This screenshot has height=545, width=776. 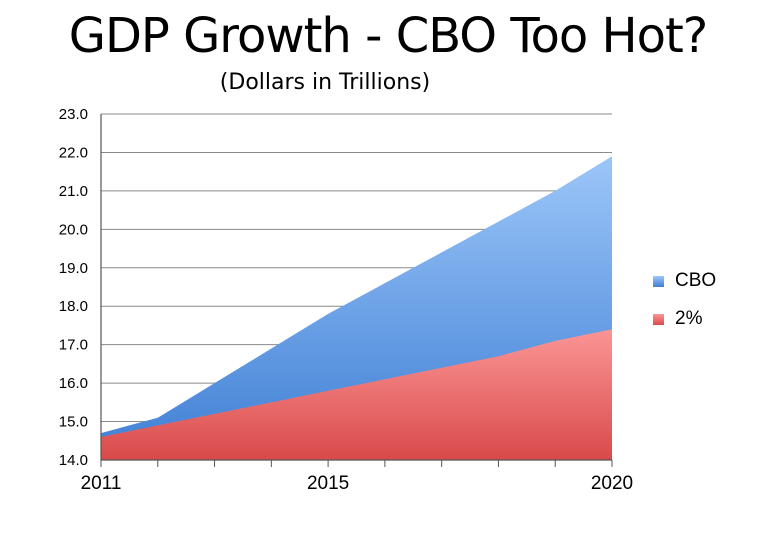 What do you see at coordinates (101, 483) in the screenshot?
I see `x-tick-label: 2011` at bounding box center [101, 483].